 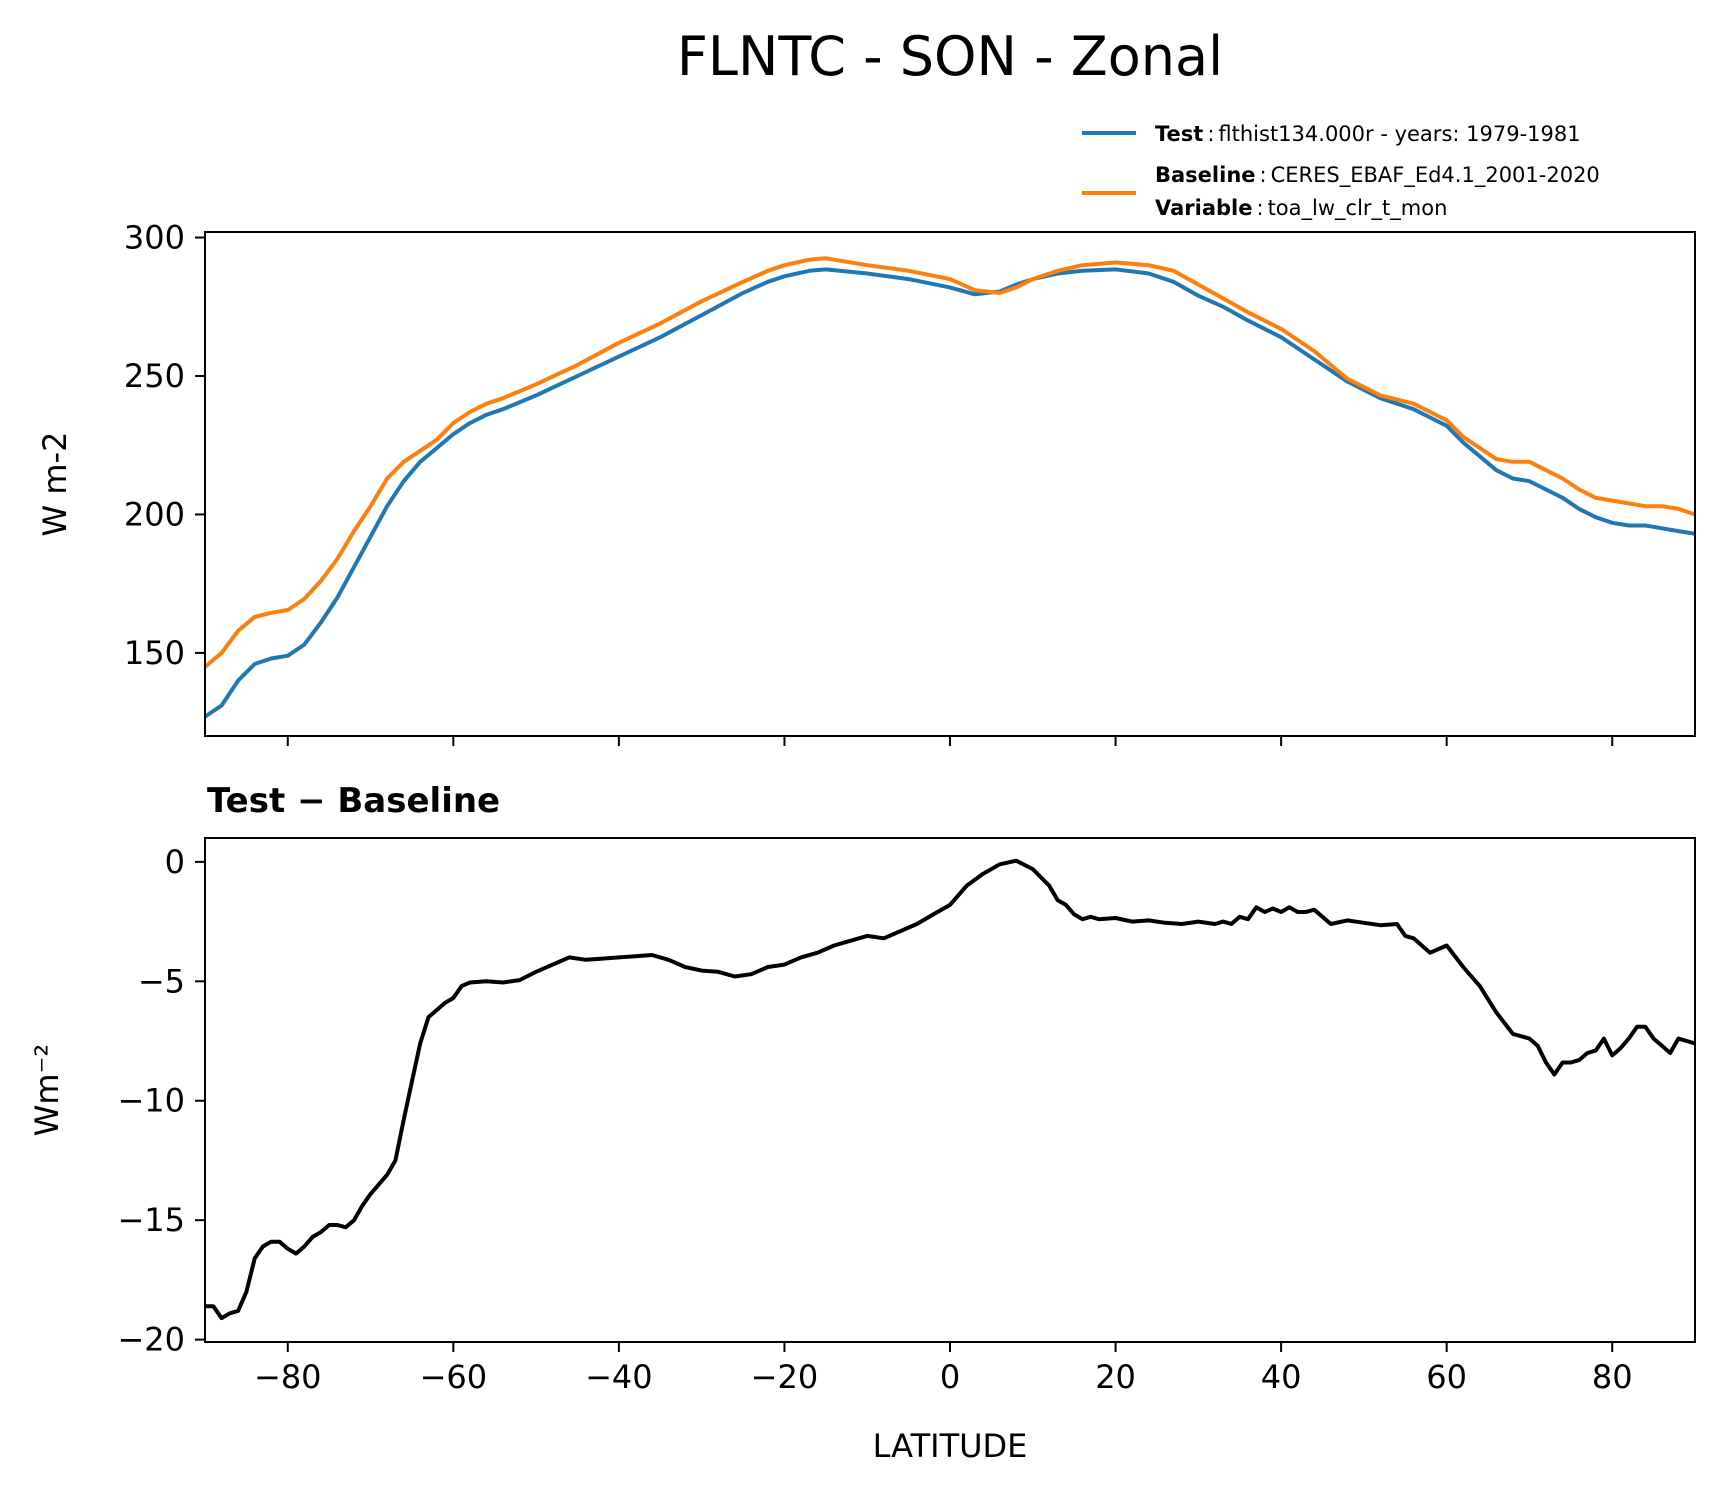 I want to click on bottom-x-ticks: −80 −60 −40 −20 0 20 40 60 80, so click(x=943, y=1369).